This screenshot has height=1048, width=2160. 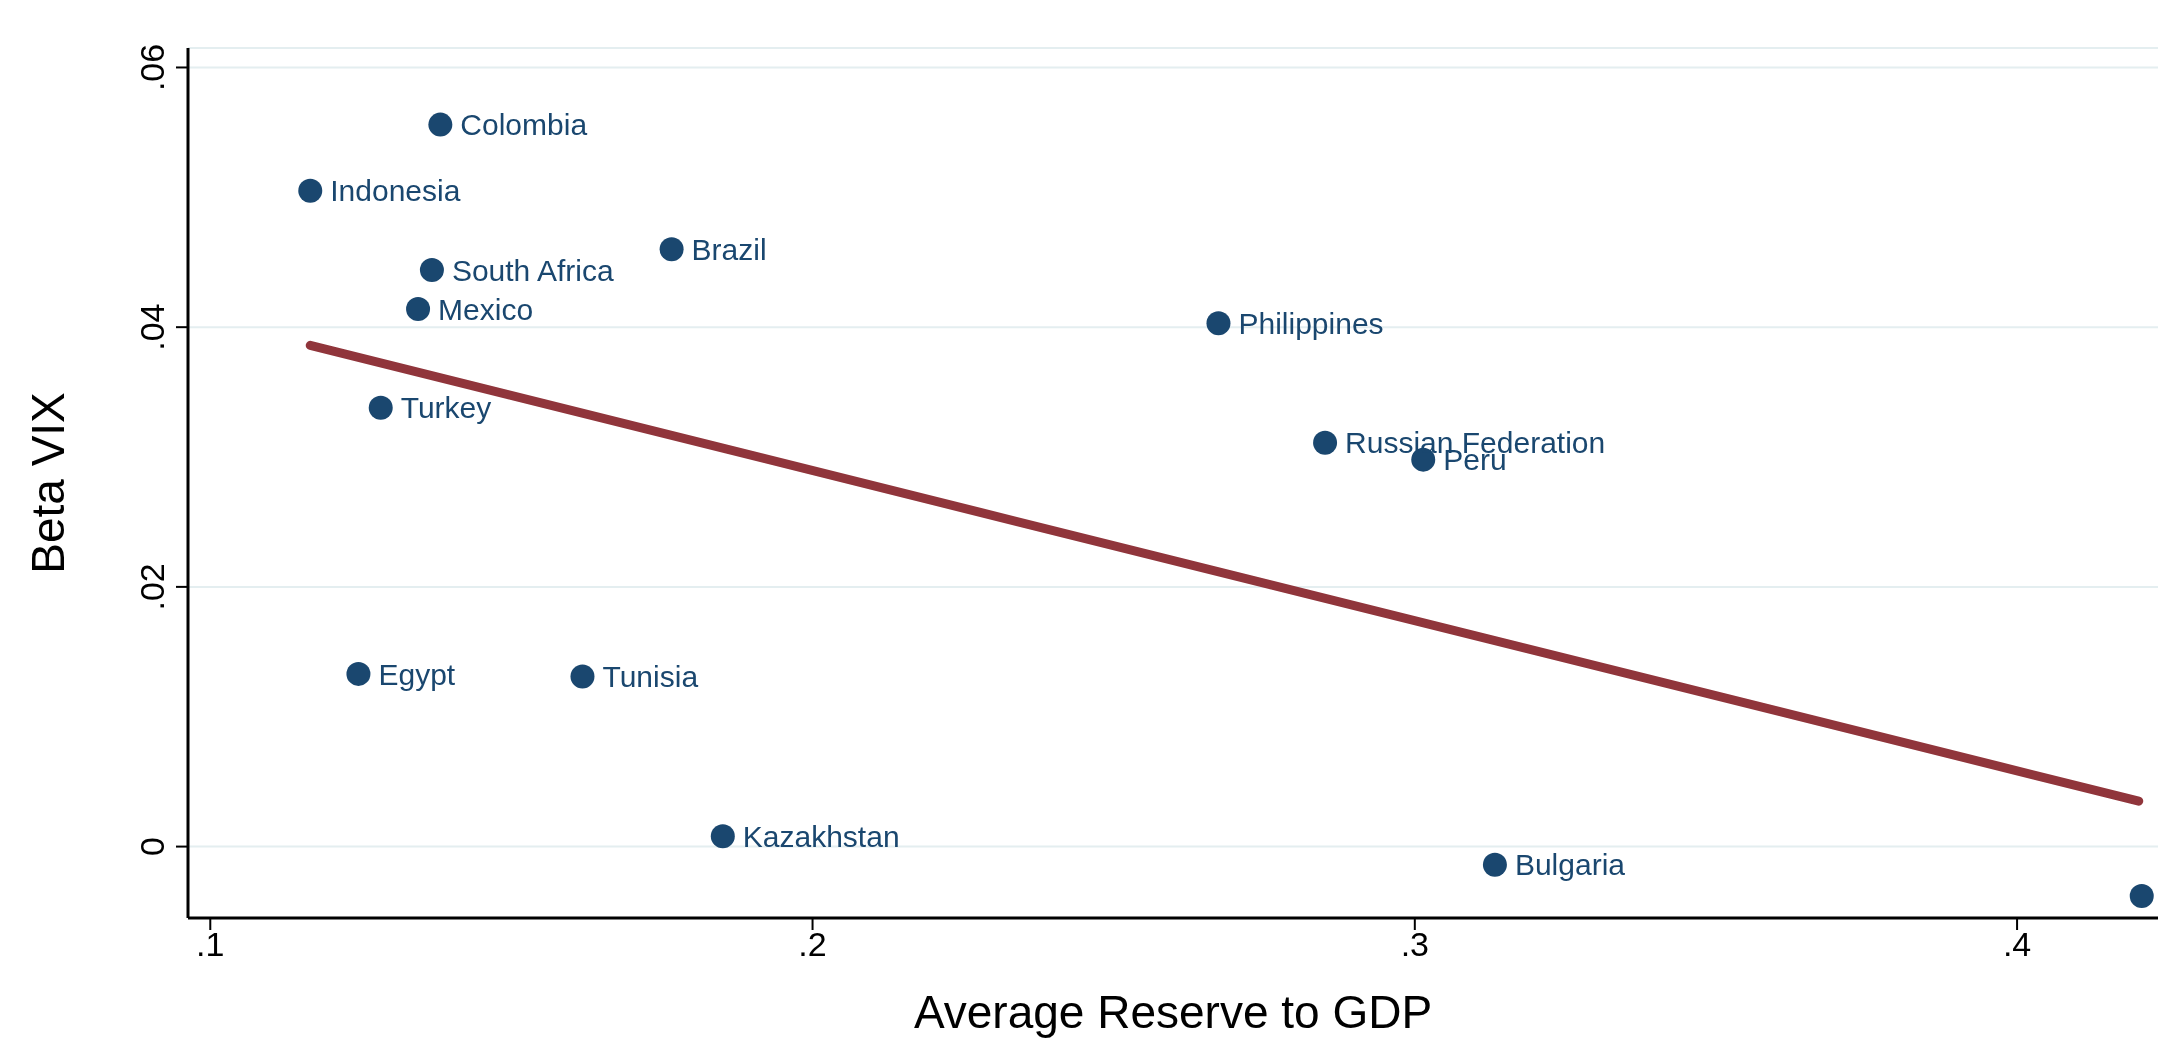 I want to click on annotation: Bulgaria, so click(x=1570, y=865).